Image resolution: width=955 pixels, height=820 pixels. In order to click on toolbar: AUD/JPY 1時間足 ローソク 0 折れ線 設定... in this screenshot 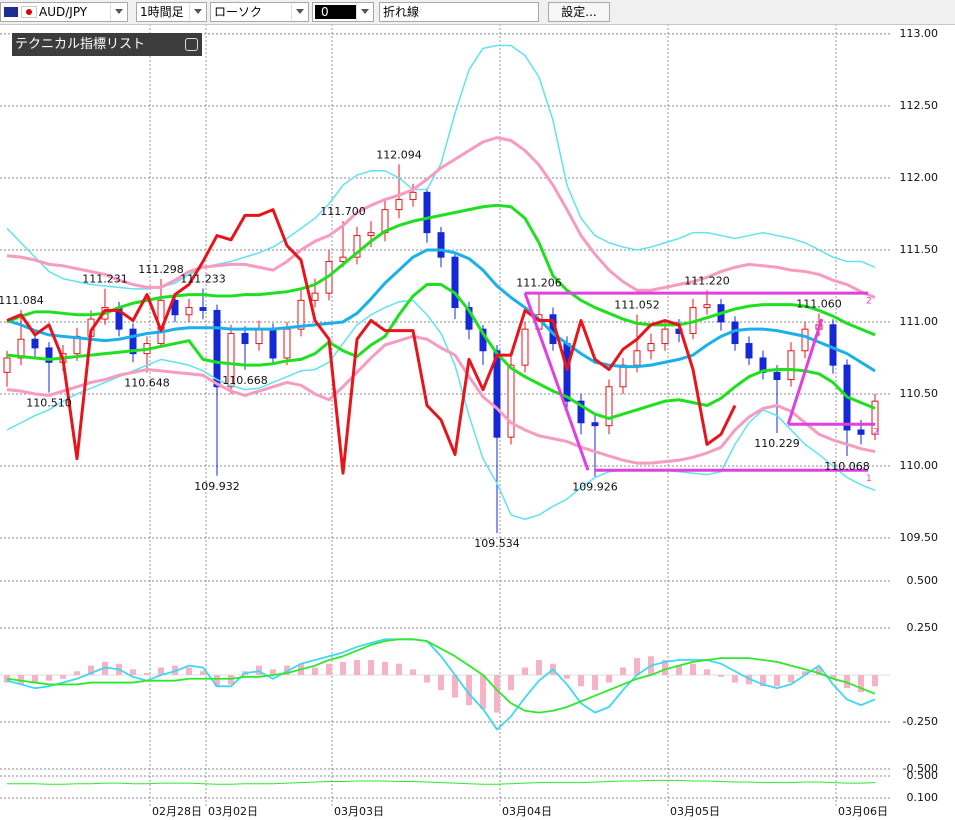, I will do `click(477, 12)`.